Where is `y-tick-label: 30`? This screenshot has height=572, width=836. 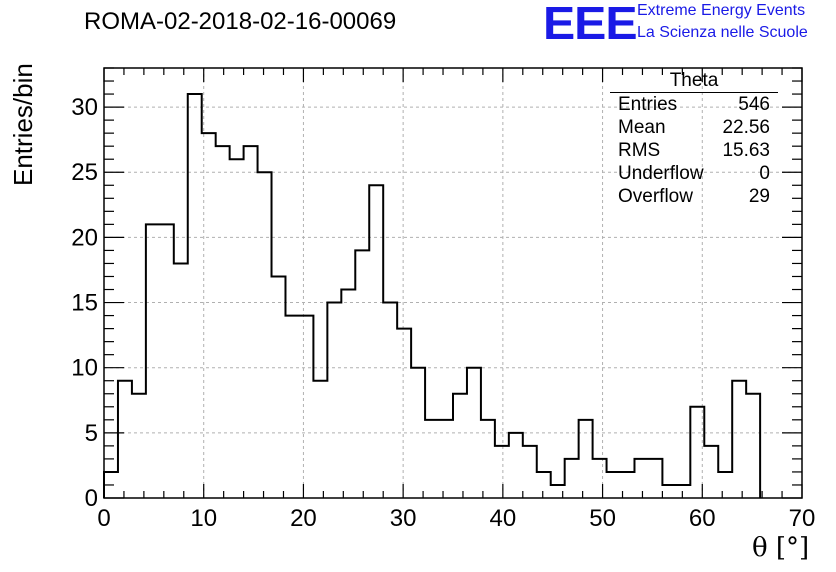 y-tick-label: 30 is located at coordinates (84, 107).